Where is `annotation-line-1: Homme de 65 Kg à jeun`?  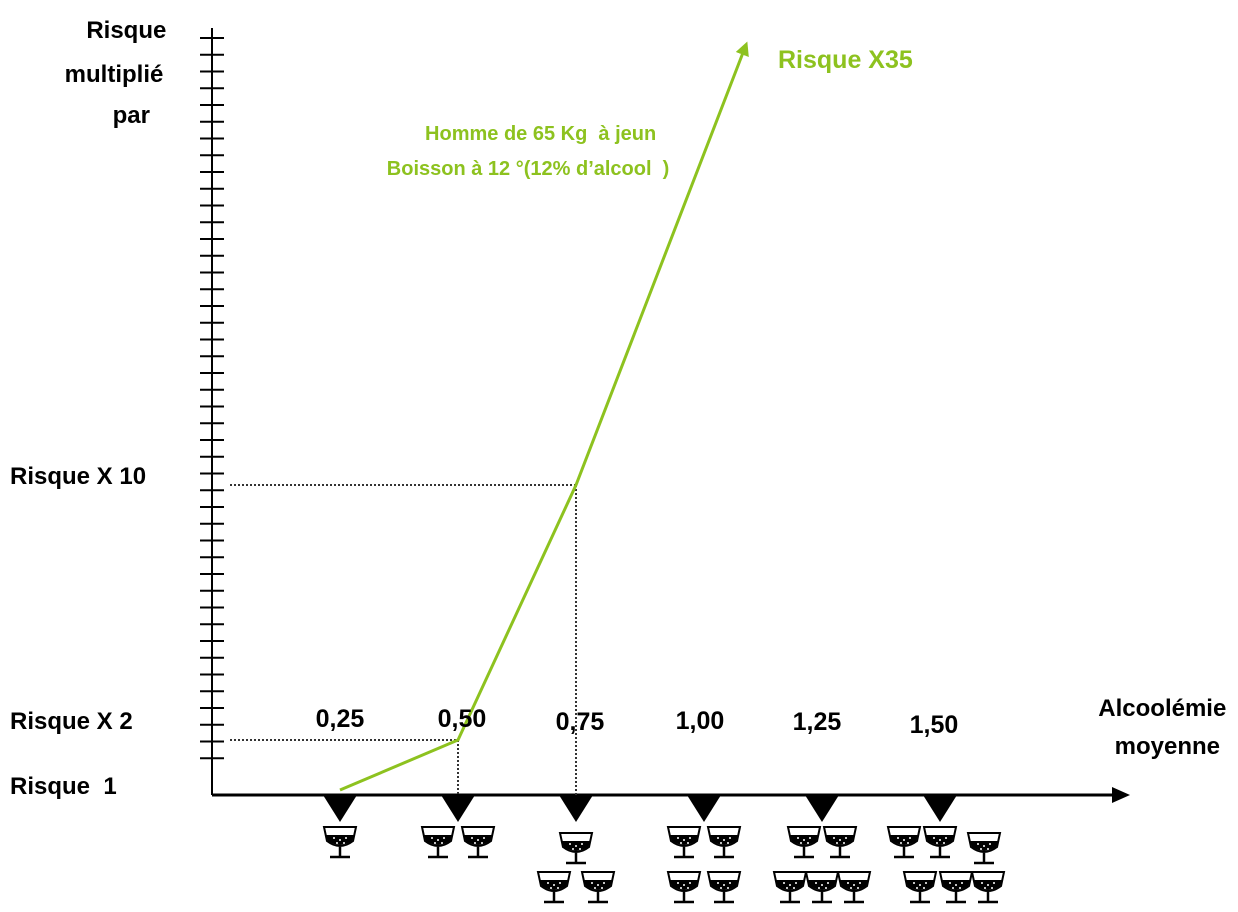
annotation-line-1: Homme de 65 Kg à jeun is located at coordinates (540, 134).